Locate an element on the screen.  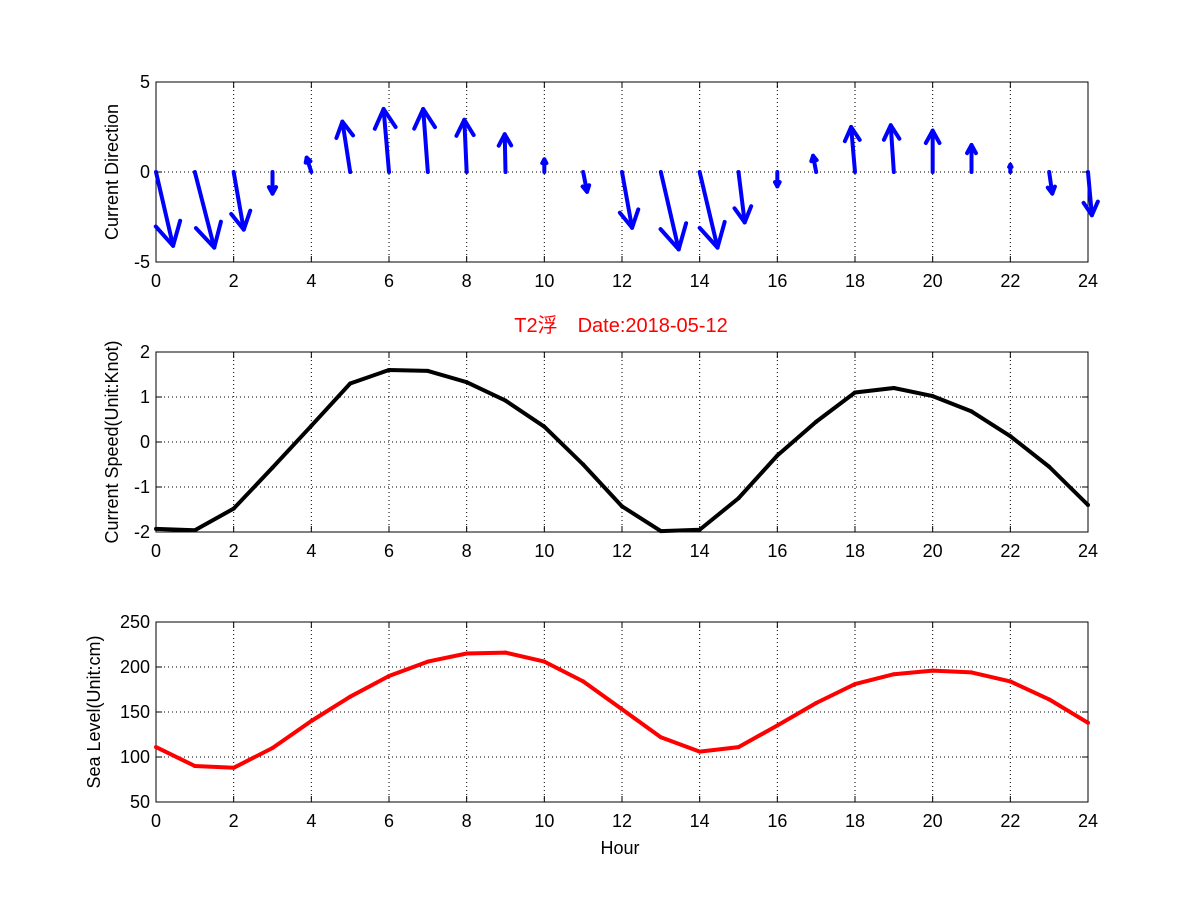
x-tick-label: 22 is located at coordinates (1010, 281).